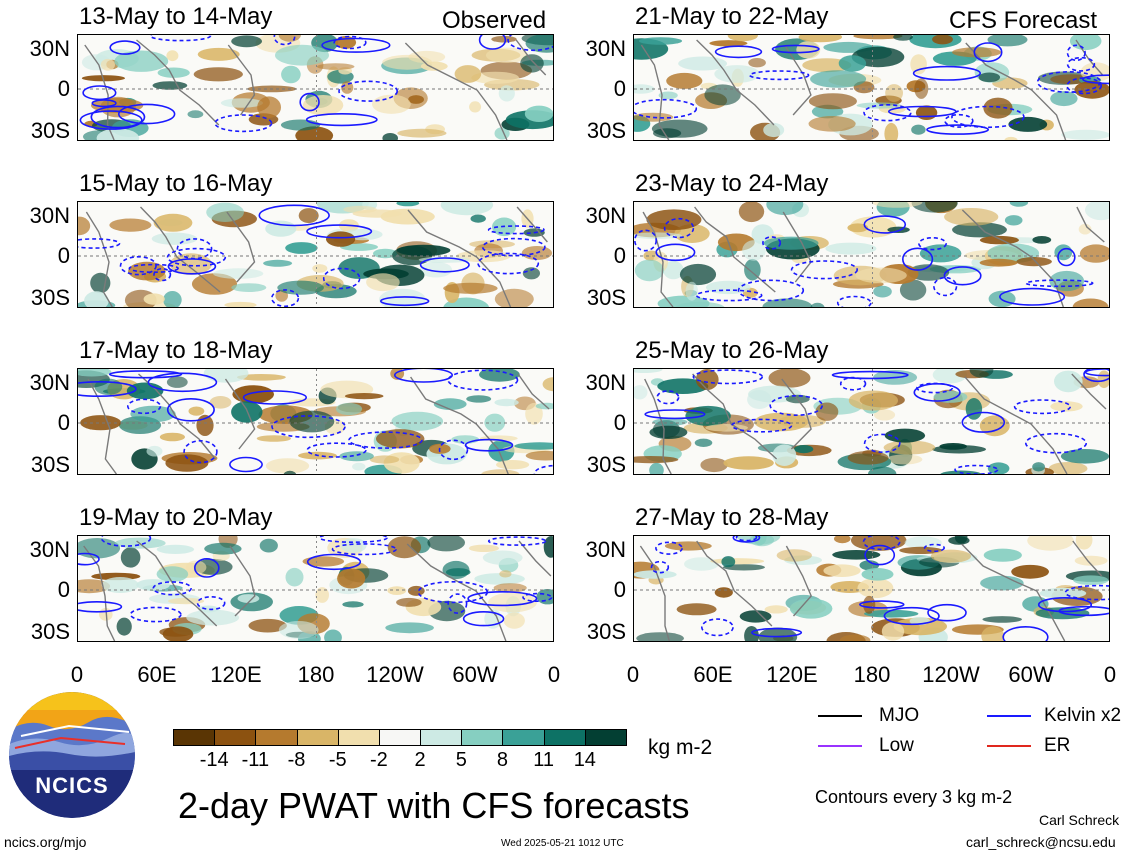  What do you see at coordinates (1083, 715) in the screenshot?
I see `legend-label-kelvin: Kelvin x2` at bounding box center [1083, 715].